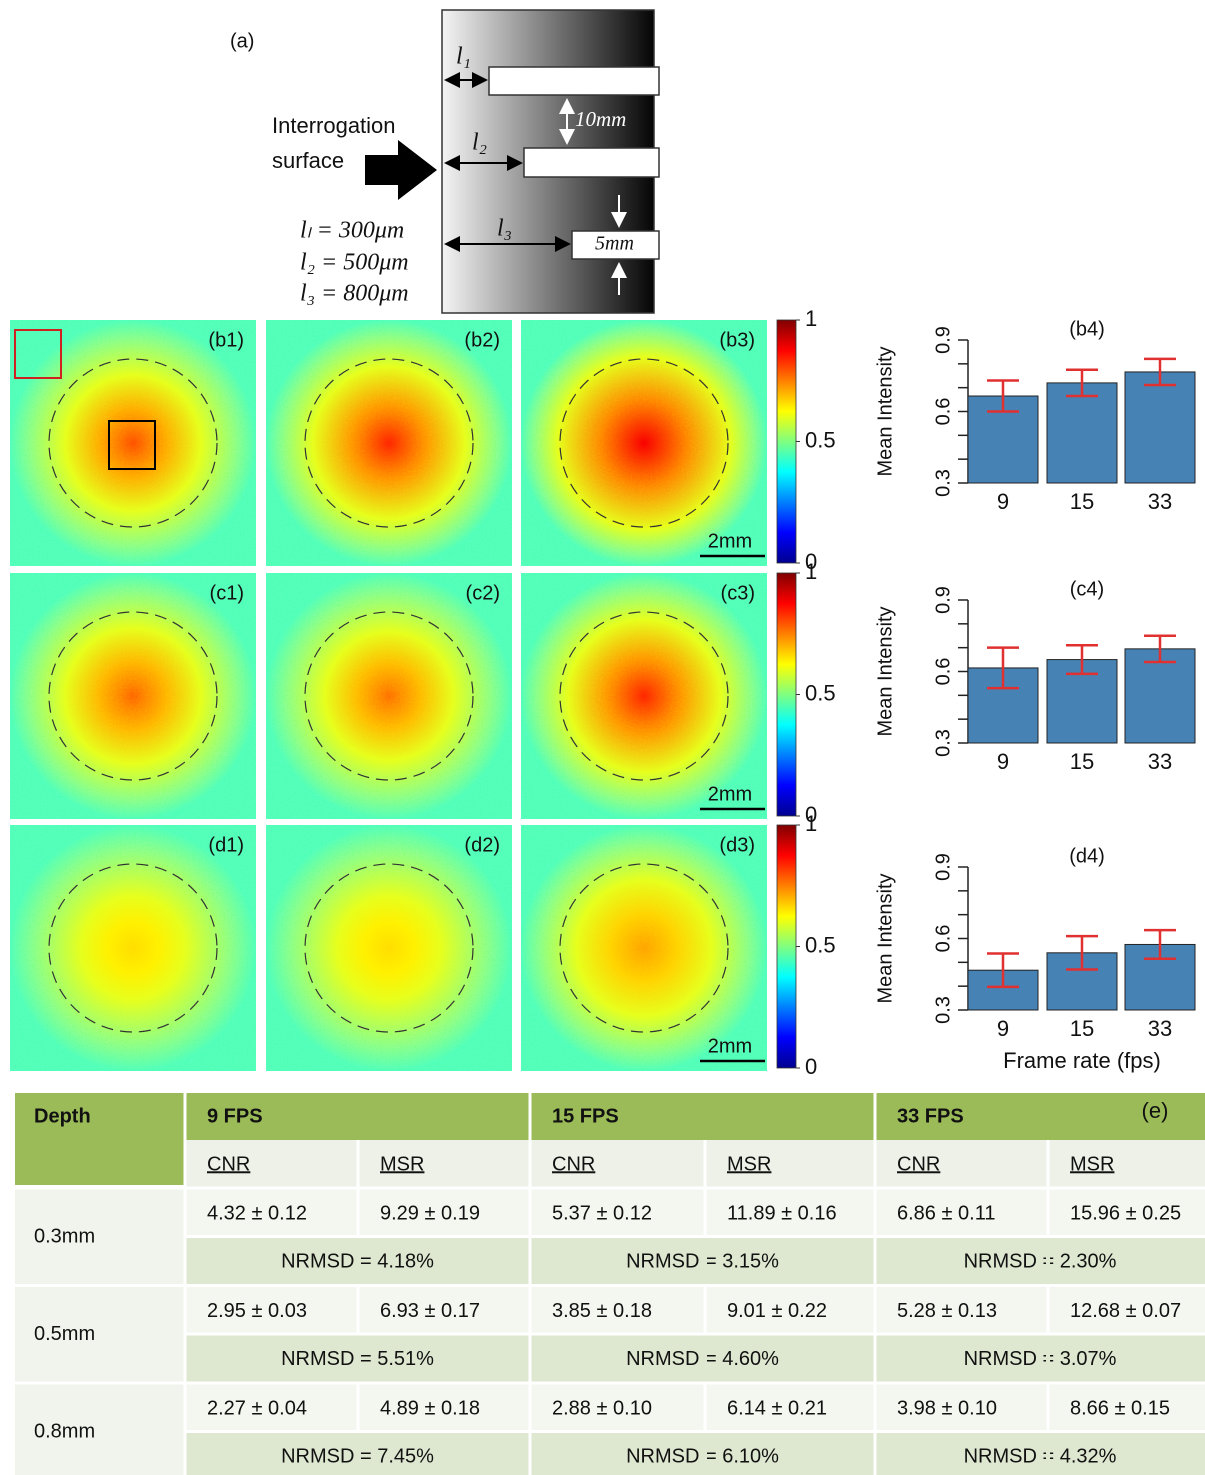 This screenshot has height=1475, width=1205. What do you see at coordinates (1035, 676) in the screenshot?
I see `bar-chart: 0.3 0.6 0.9 Mean Intensity (c4) 9 15 33` at bounding box center [1035, 676].